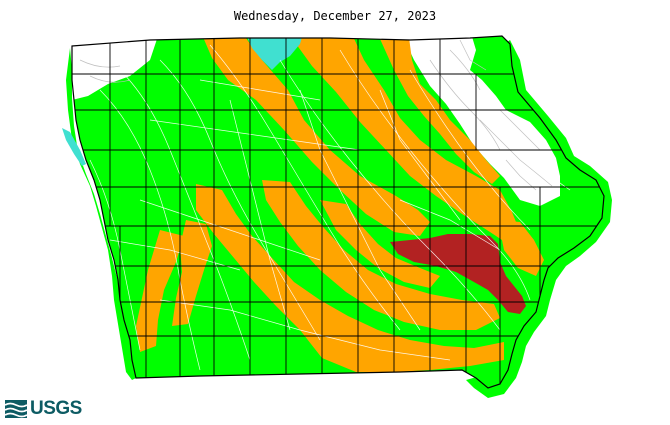 The height and width of the screenshot is (425, 670). Describe the element at coordinates (56, 408) in the screenshot. I see `usgs-logo-text: USGS` at that location.